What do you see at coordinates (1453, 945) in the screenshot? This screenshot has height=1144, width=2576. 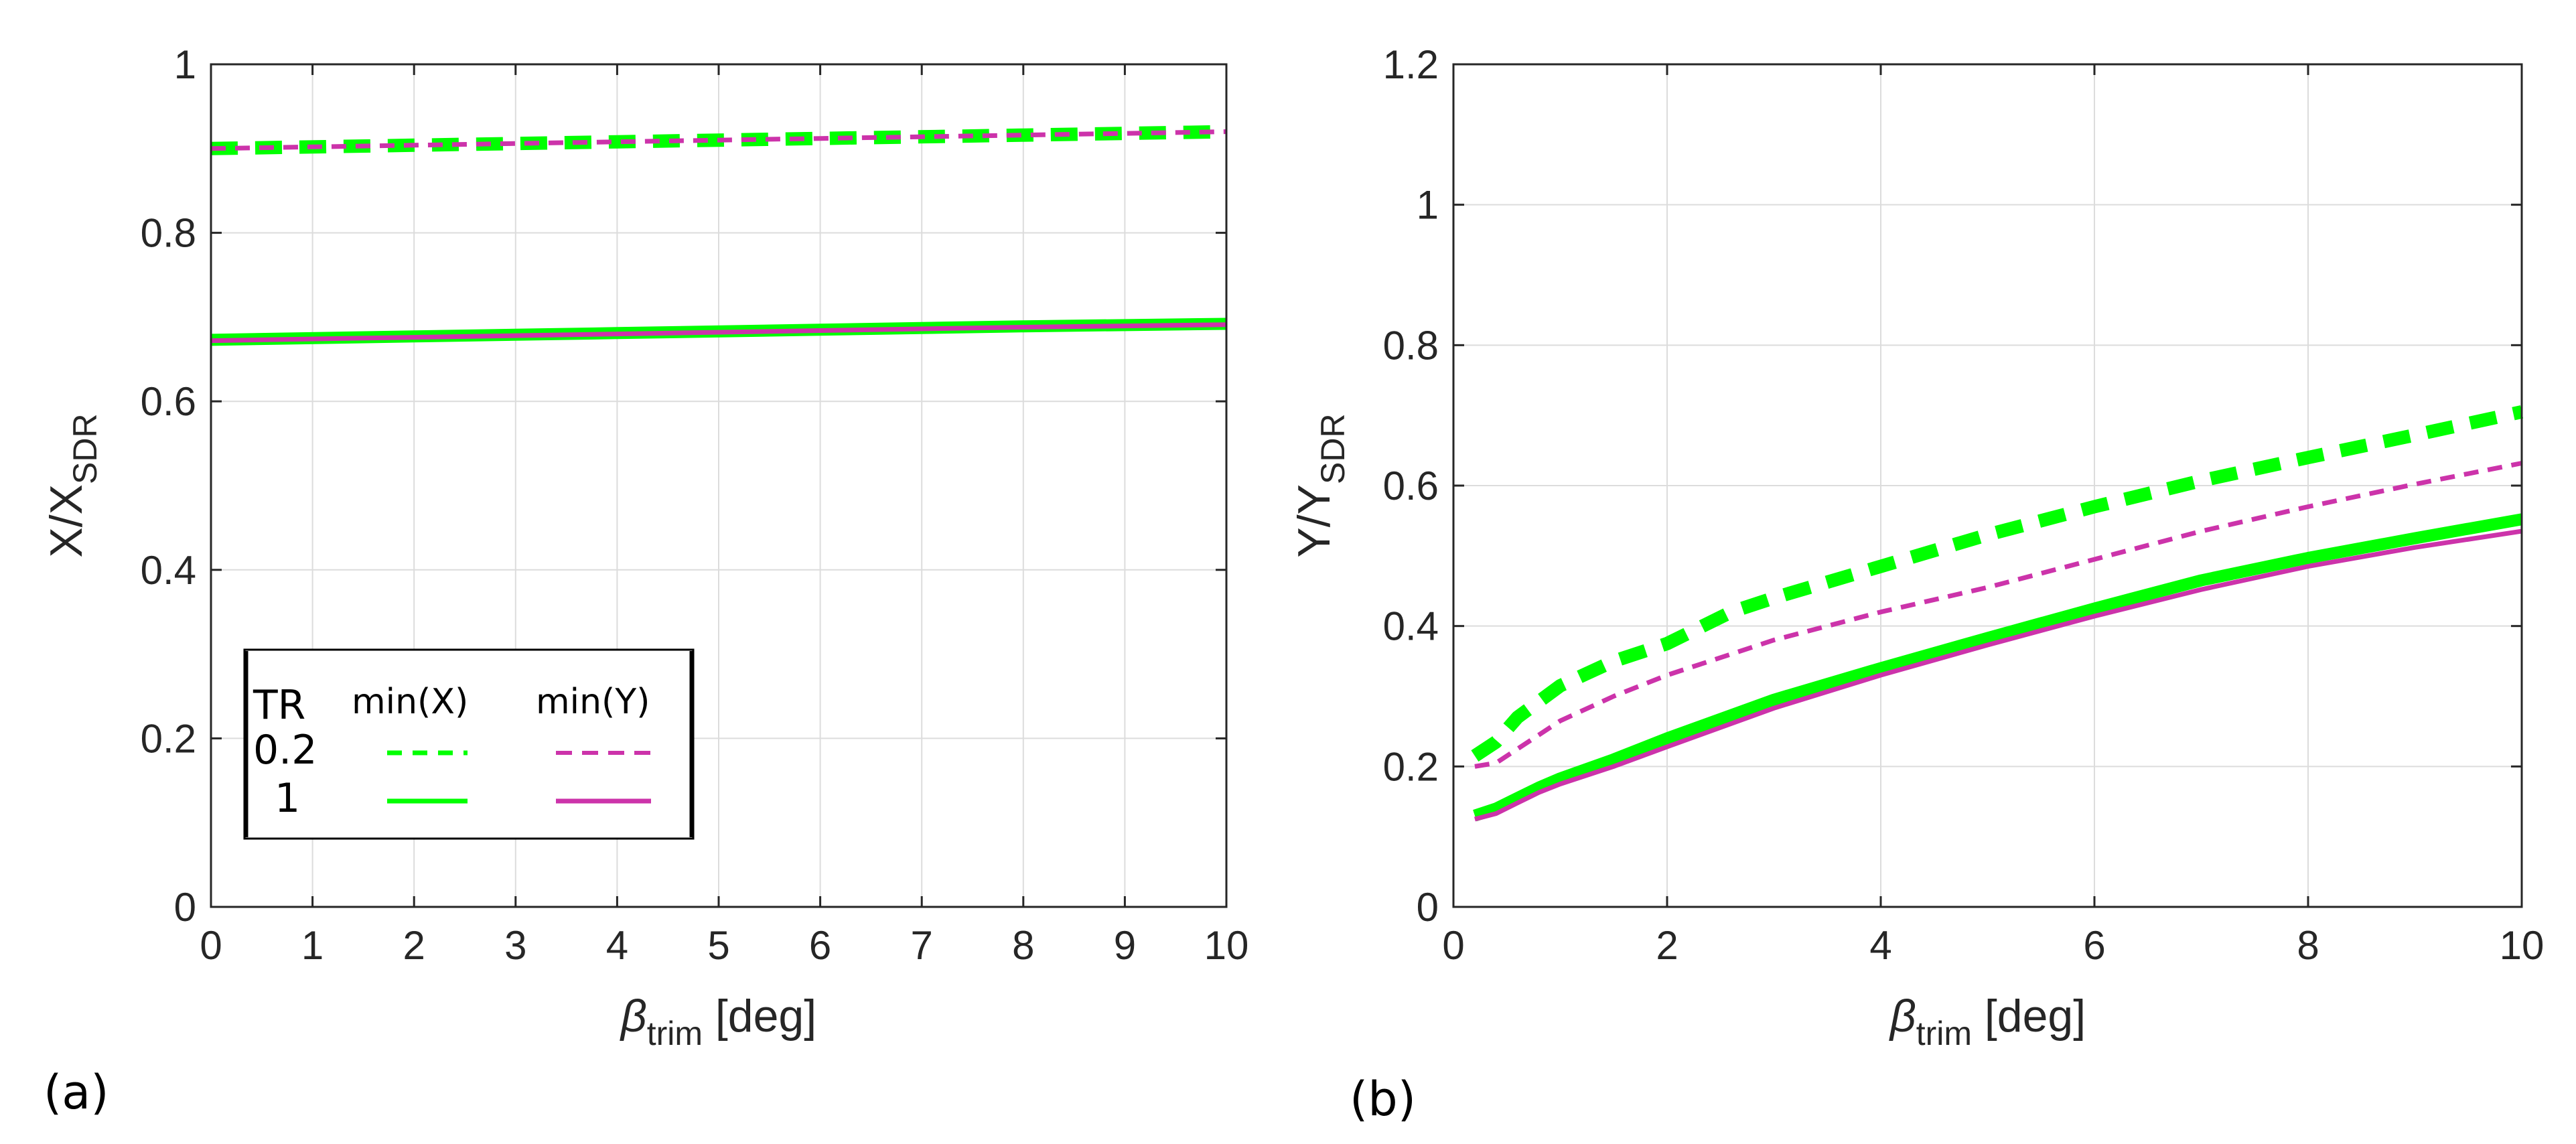 I see `panel-b-xtick-label: 0` at bounding box center [1453, 945].